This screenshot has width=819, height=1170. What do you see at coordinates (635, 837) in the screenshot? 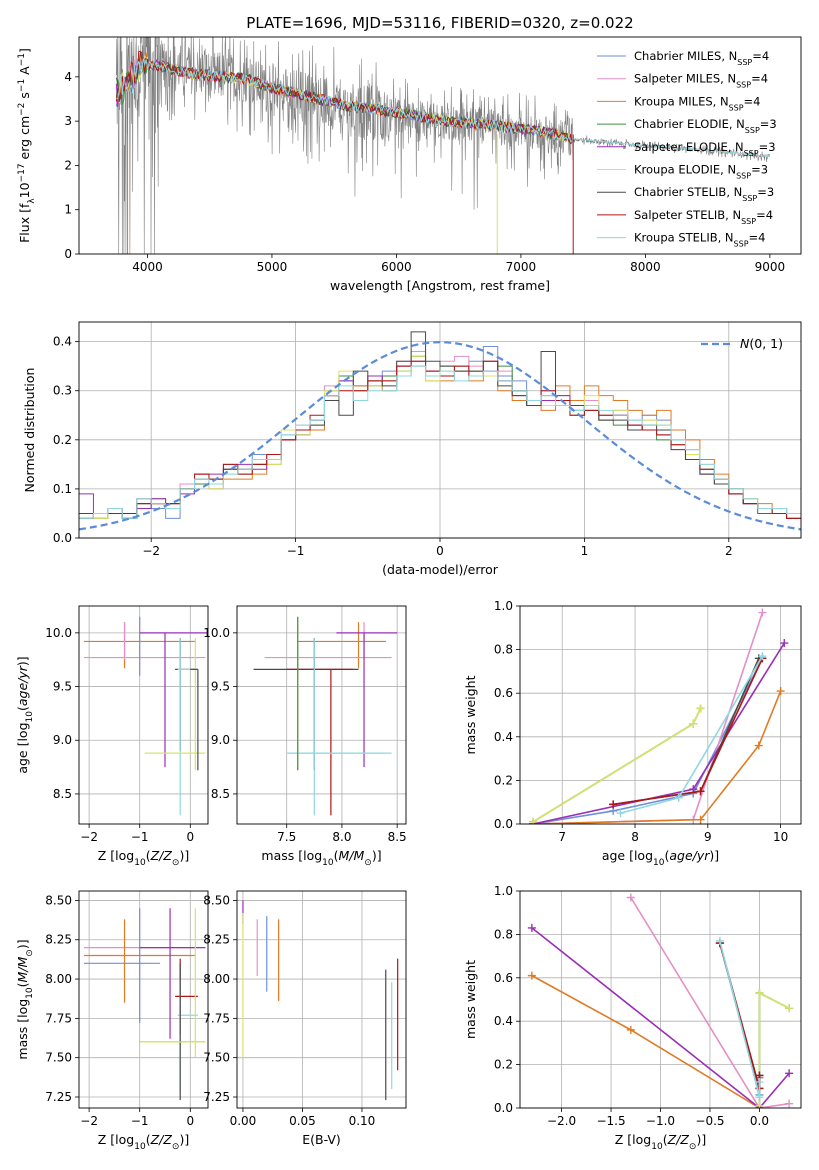
I see `mass_weight_vs_age-xtick-label: 8` at bounding box center [635, 837].